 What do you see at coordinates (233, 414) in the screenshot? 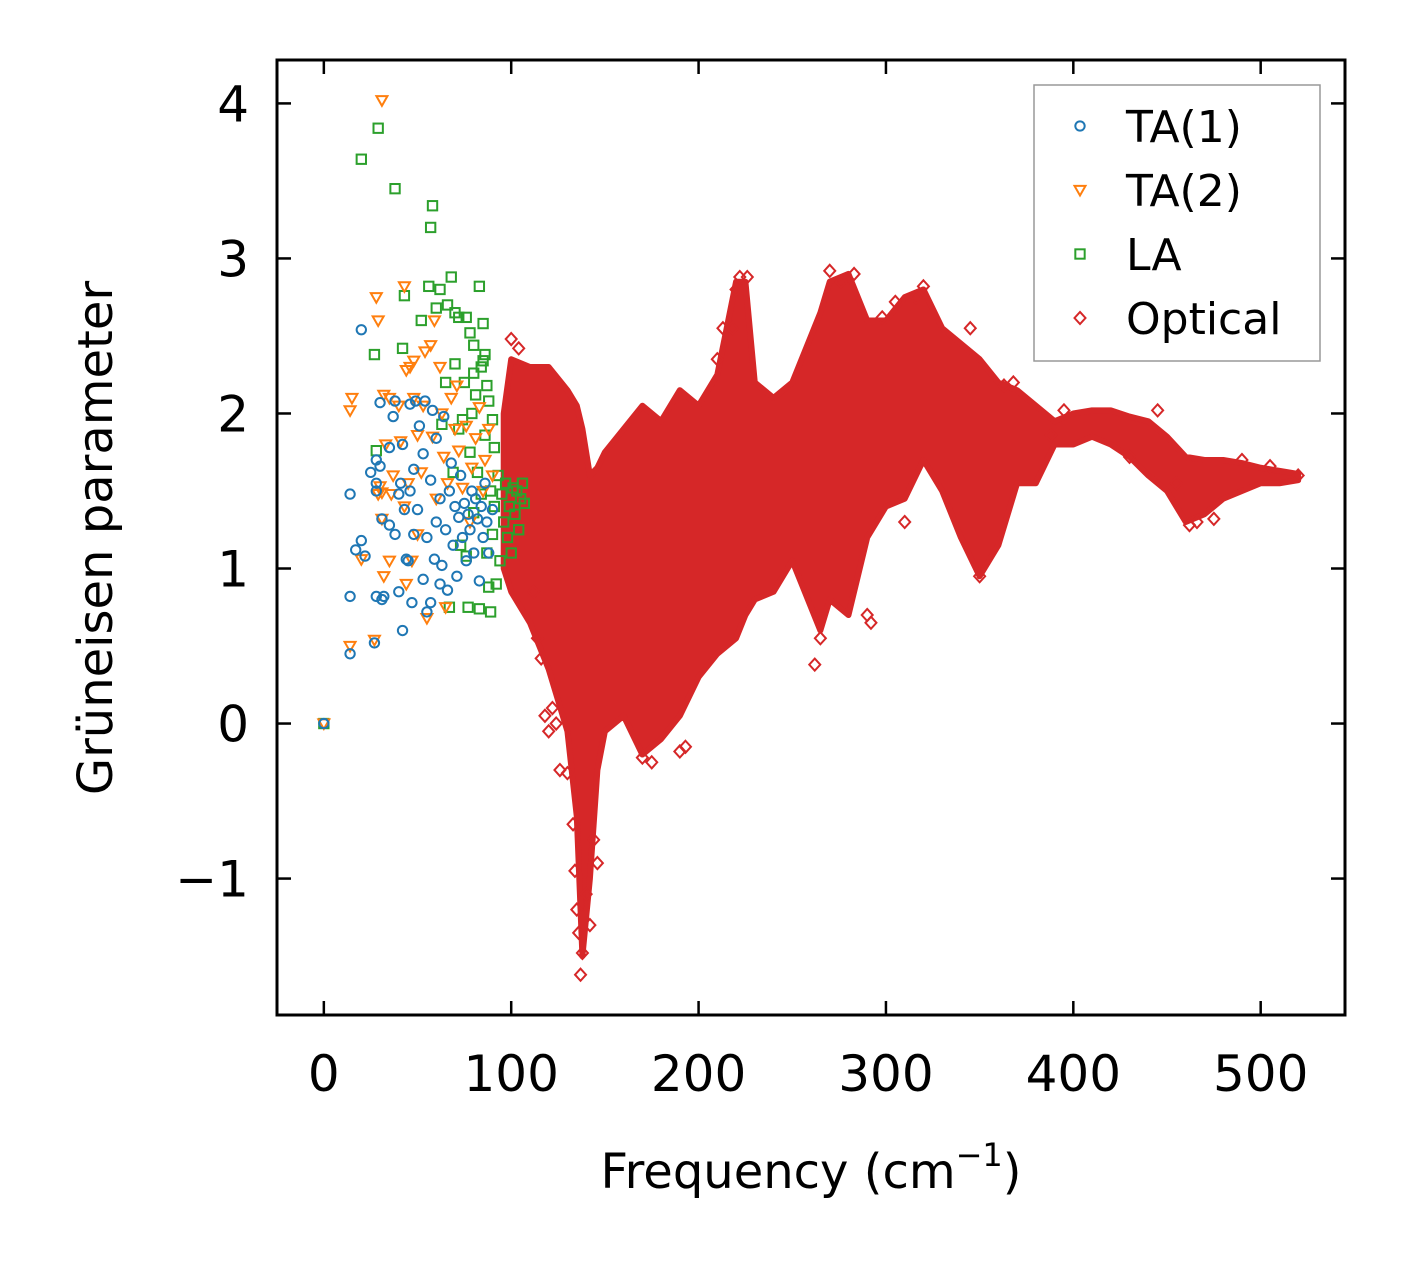
I see `y-tick-label: 2` at bounding box center [233, 414].